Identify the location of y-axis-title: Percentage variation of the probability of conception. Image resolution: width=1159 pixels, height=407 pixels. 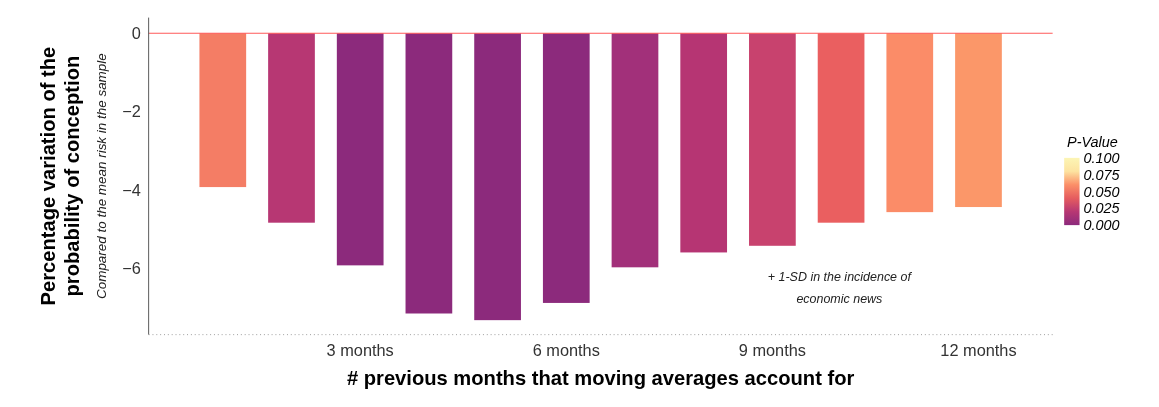
(60, 176).